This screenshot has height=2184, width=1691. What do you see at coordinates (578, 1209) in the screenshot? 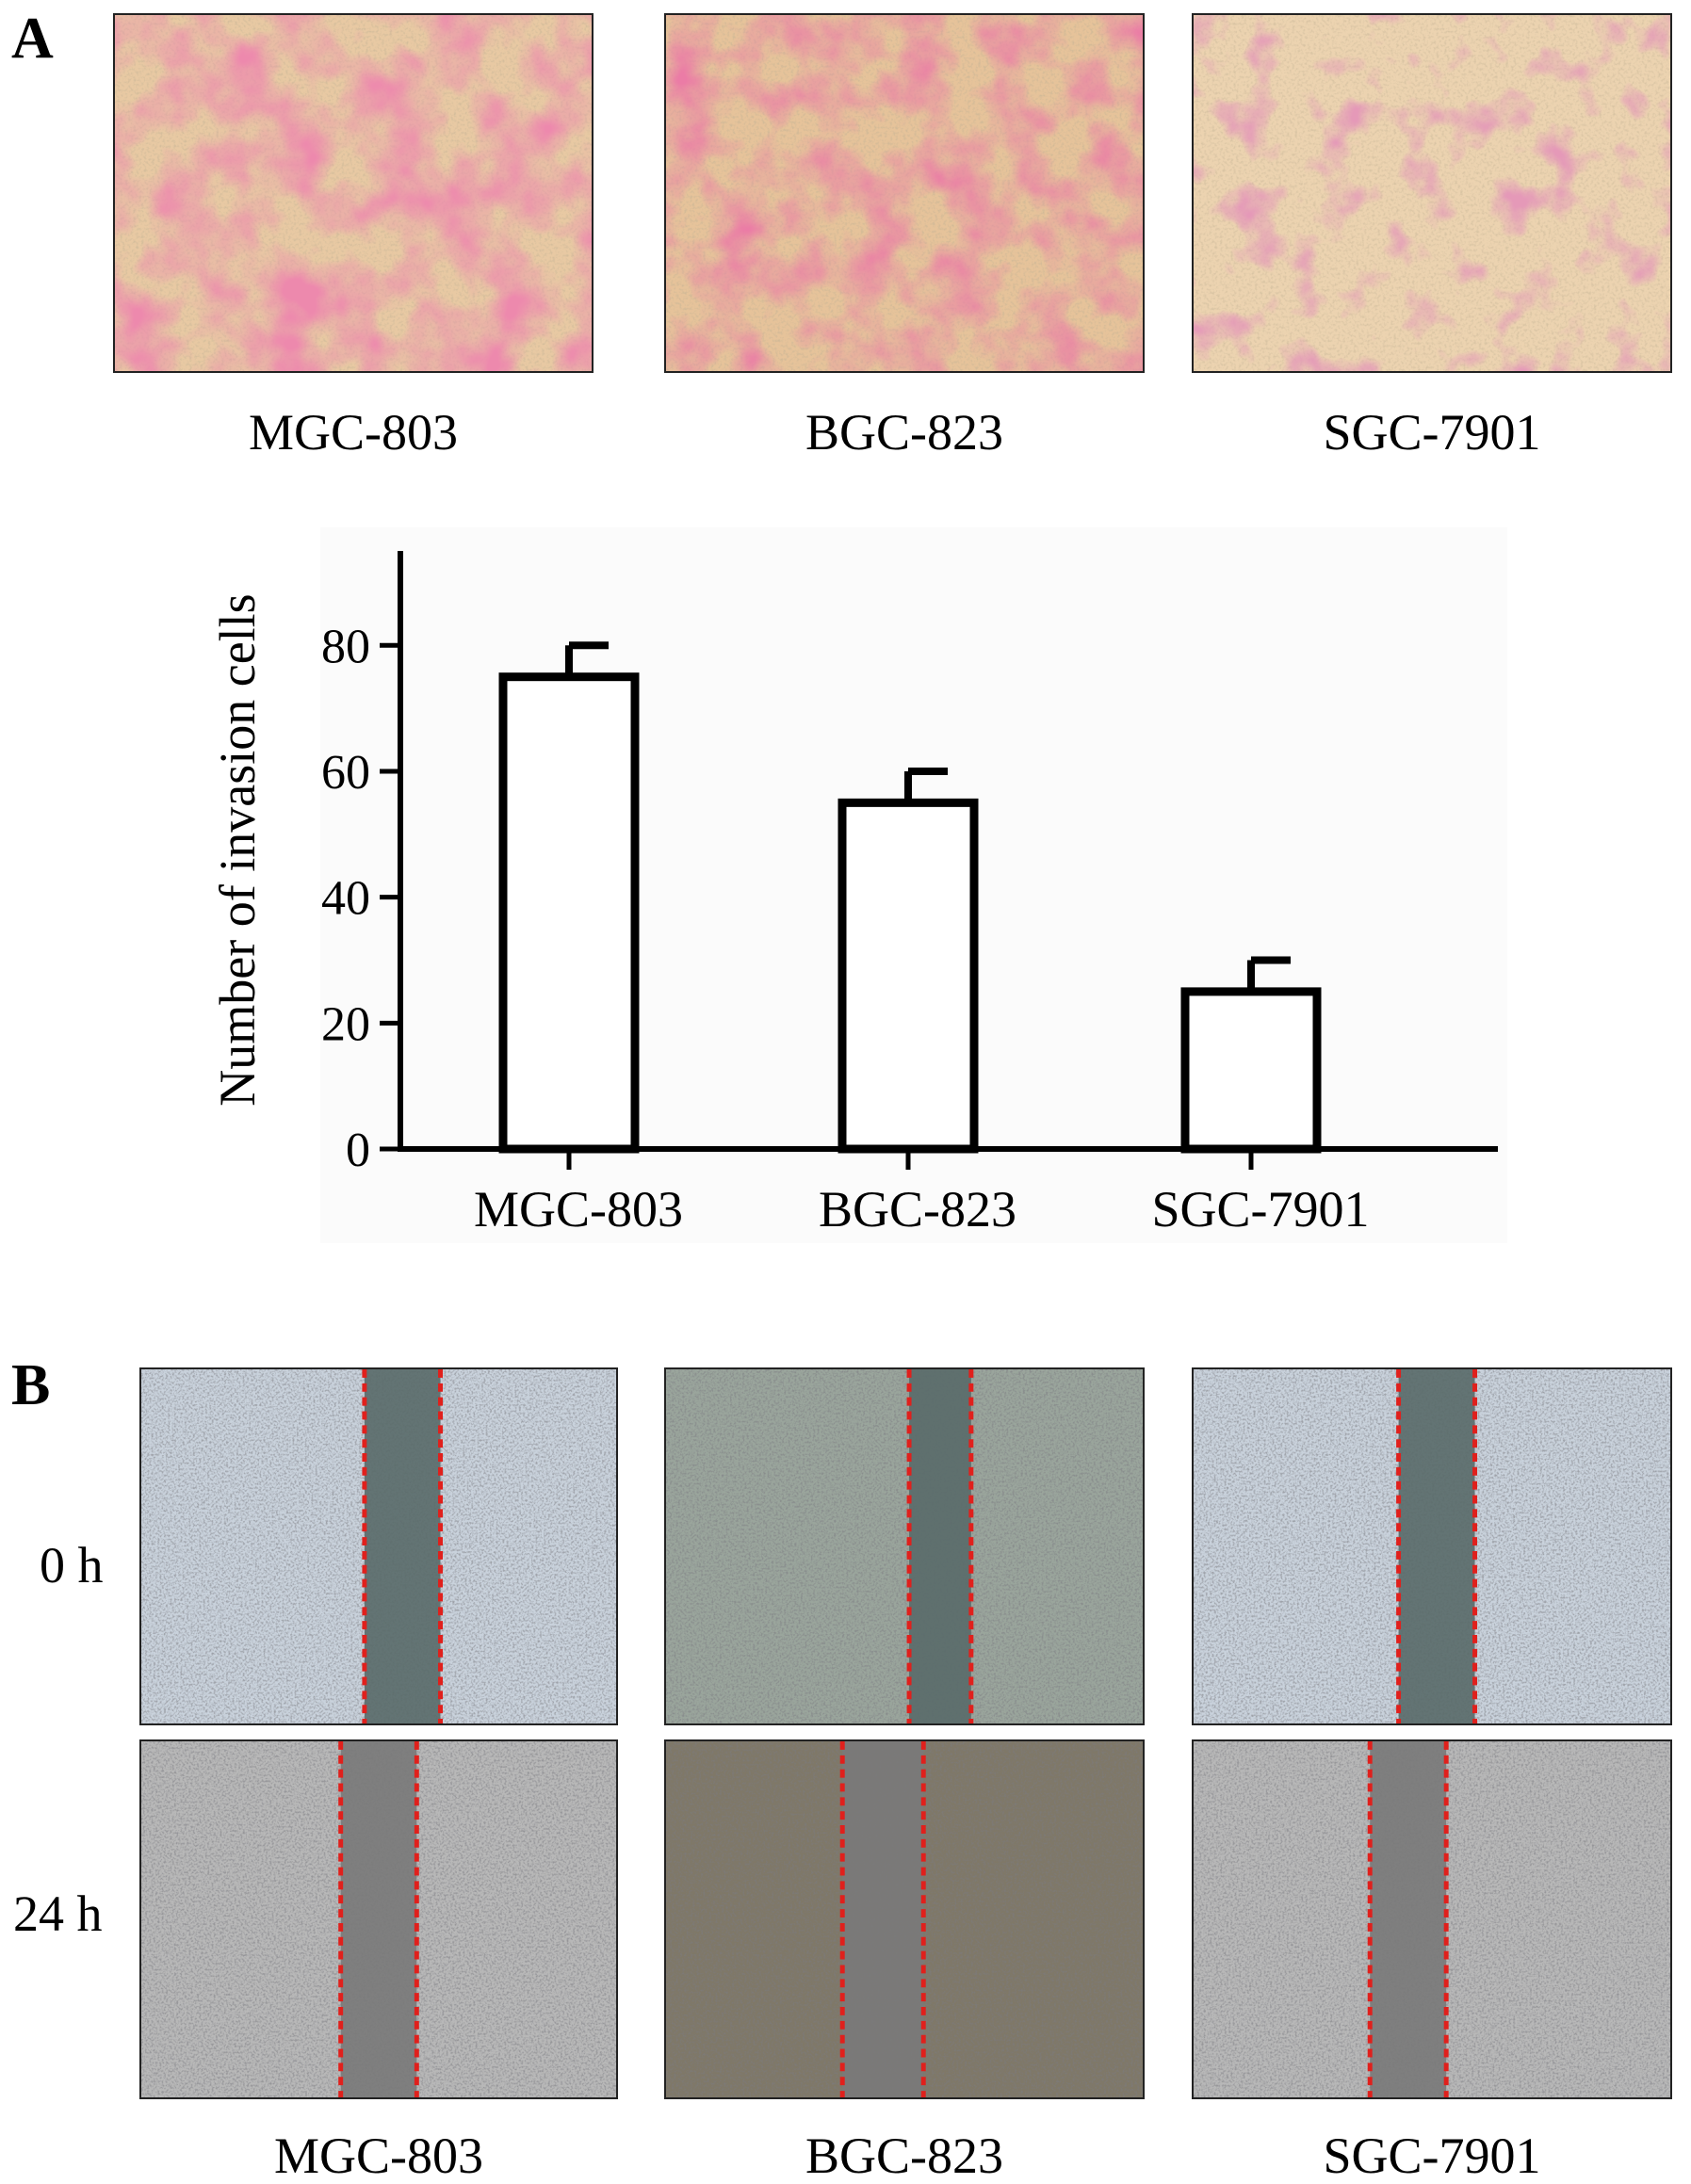
I see `x-tick-label: MGC-803` at bounding box center [578, 1209].